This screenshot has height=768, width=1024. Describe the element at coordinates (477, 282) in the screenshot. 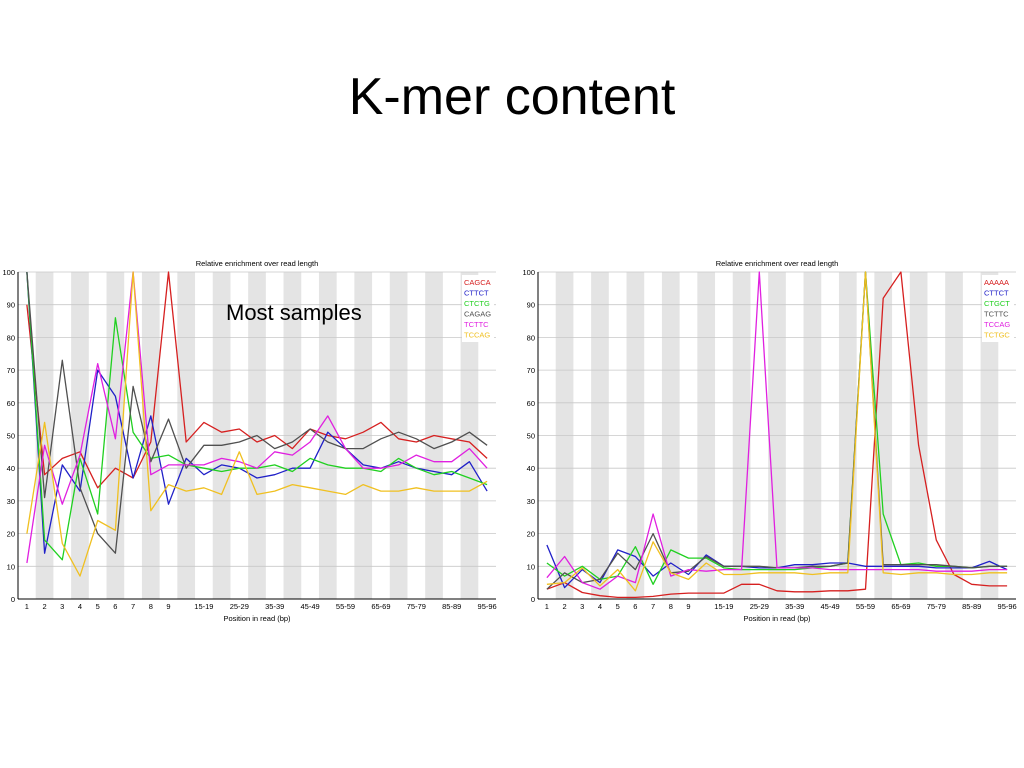

I see `legend-entry-cagca: CAGCA` at that location.